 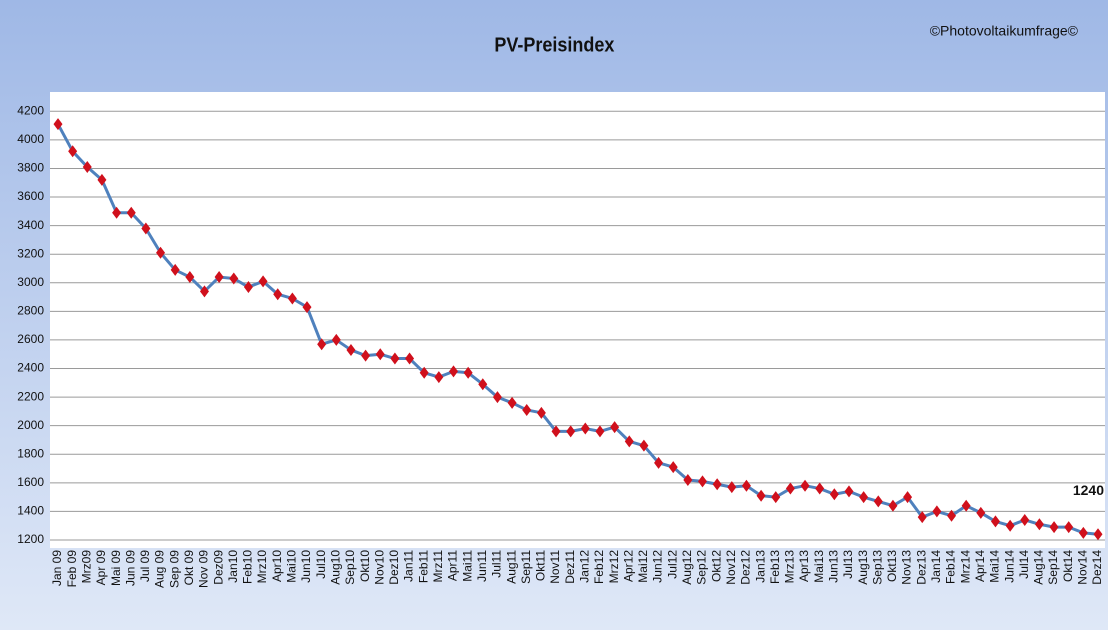 What do you see at coordinates (30, 539) in the screenshot?
I see `y-tick-label: 1200` at bounding box center [30, 539].